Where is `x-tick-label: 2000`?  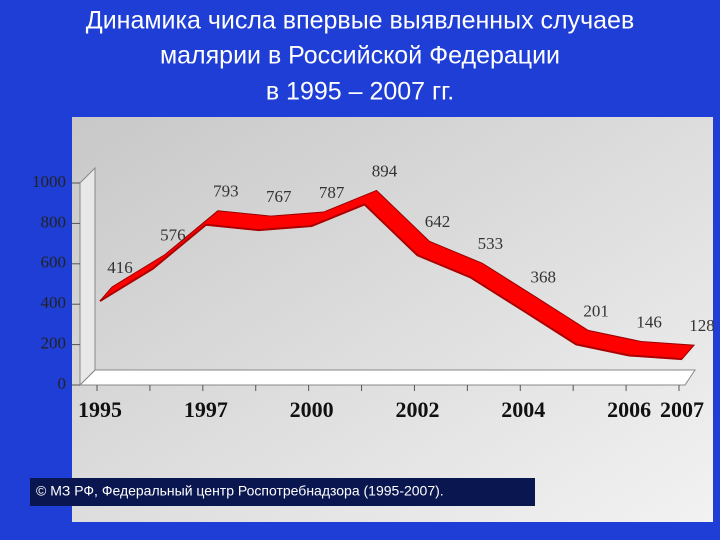 x-tick-label: 2000 is located at coordinates (312, 409).